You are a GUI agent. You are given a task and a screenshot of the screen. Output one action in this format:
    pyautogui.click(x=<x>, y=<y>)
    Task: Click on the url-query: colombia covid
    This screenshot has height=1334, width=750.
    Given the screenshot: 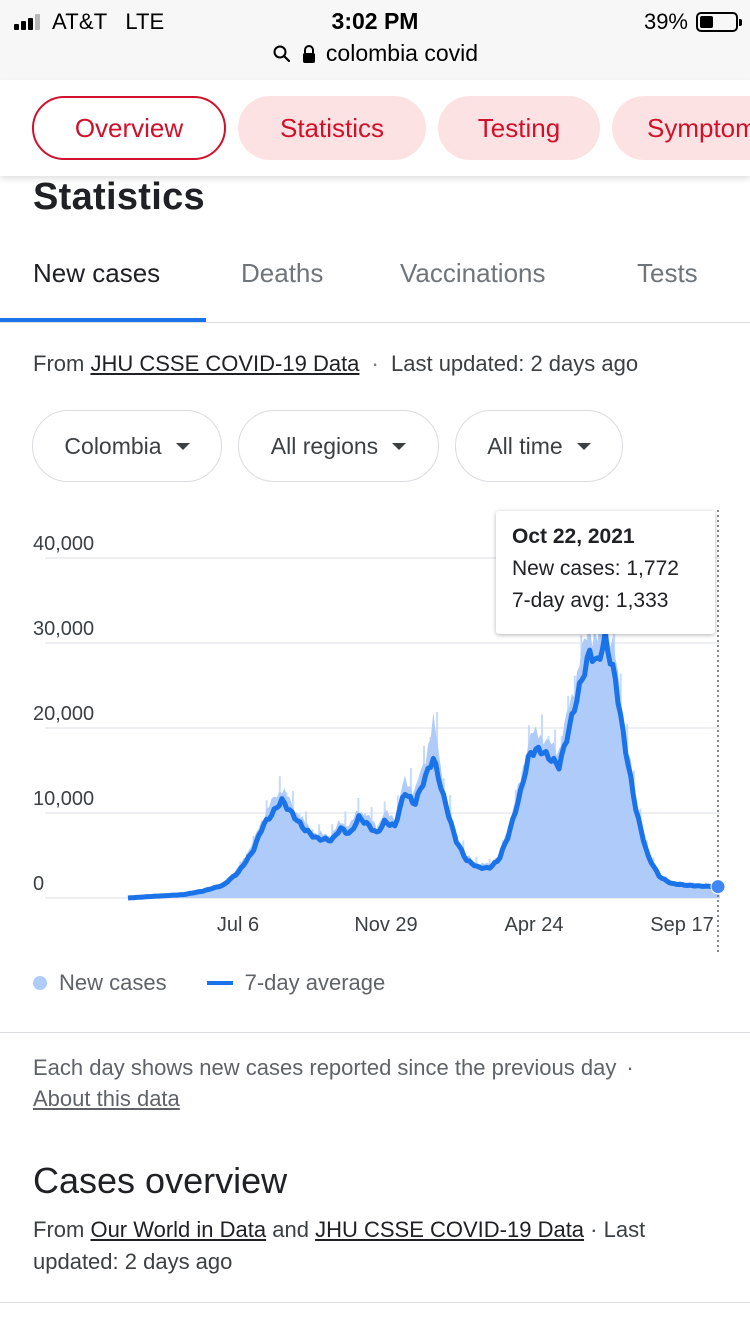 What is the action you would take?
    pyautogui.click(x=402, y=53)
    